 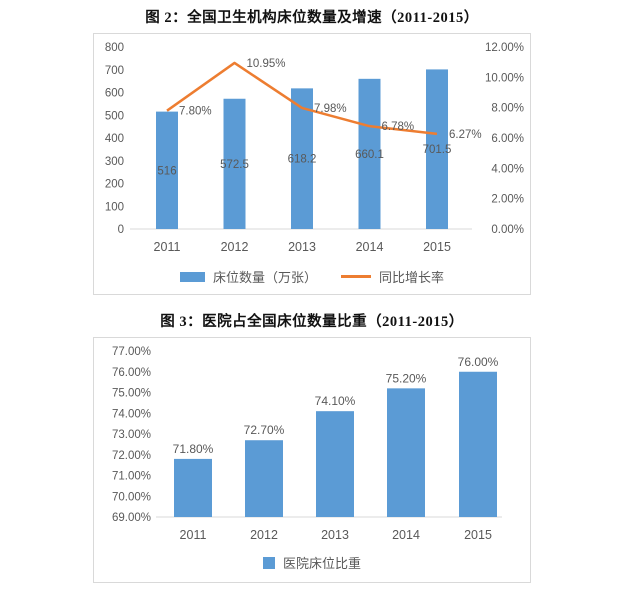 I want to click on right-axis-tick: 6.00%, so click(x=507, y=139).